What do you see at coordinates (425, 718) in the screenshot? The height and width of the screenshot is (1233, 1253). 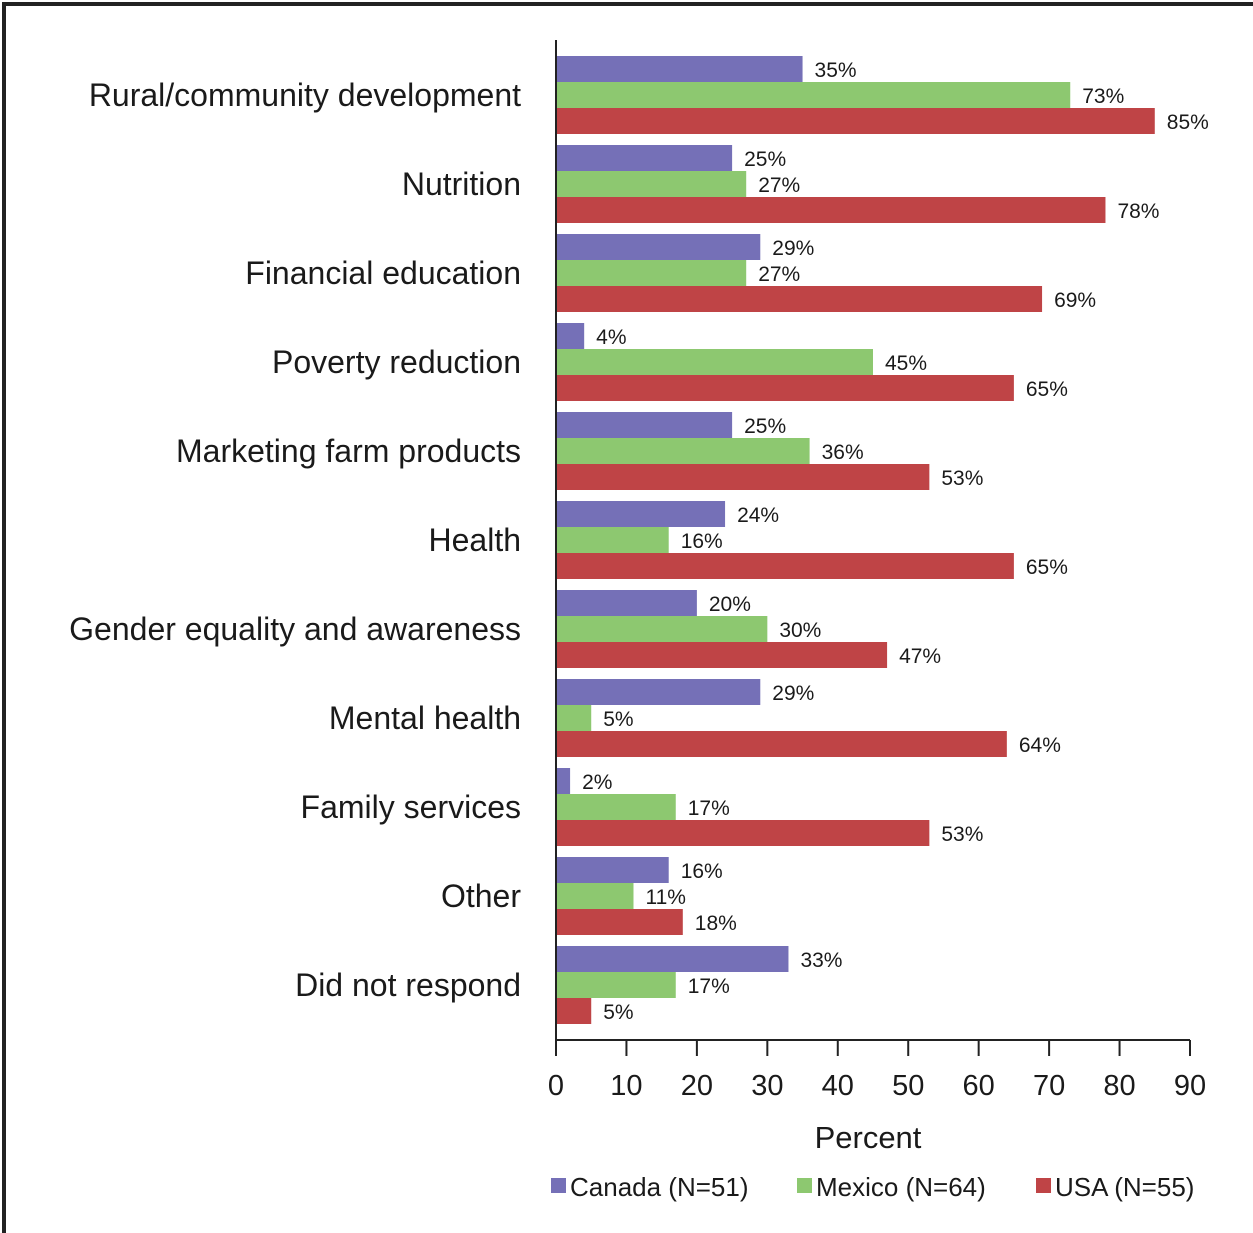 I see `category-label-mental-health: Mental health` at bounding box center [425, 718].